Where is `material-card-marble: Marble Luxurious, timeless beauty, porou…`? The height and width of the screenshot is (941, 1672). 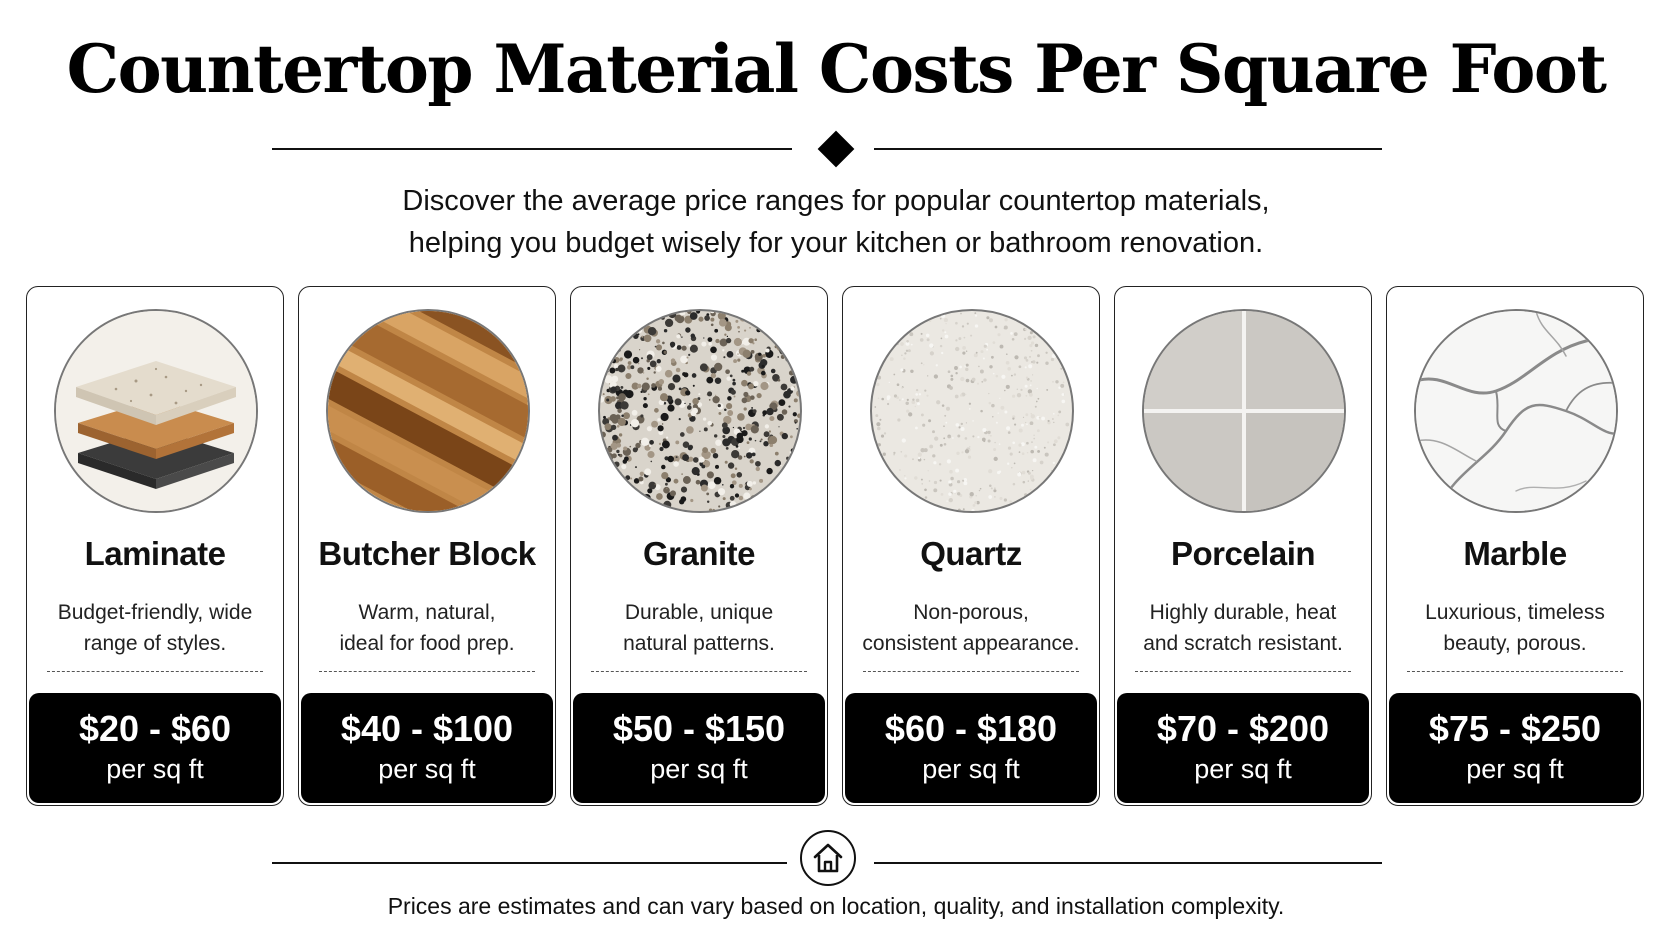 material-card-marble: Marble Luxurious, timeless beauty, porou… is located at coordinates (1515, 546).